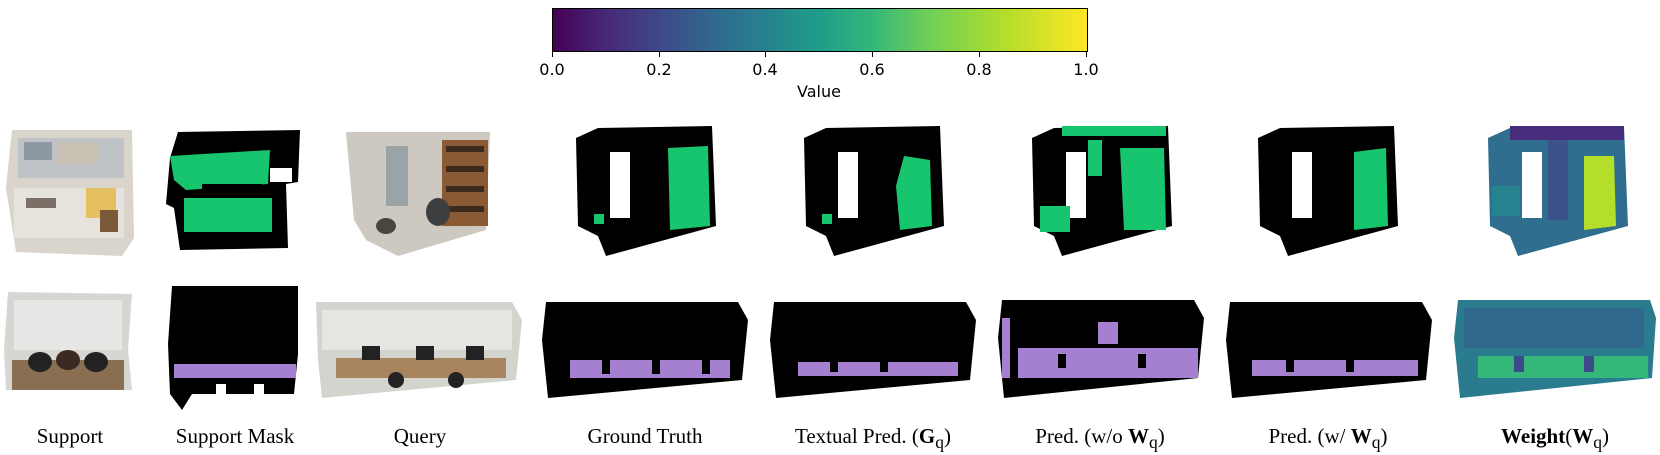 The height and width of the screenshot is (455, 1660). I want to click on colorbar-title: Value, so click(819, 91).